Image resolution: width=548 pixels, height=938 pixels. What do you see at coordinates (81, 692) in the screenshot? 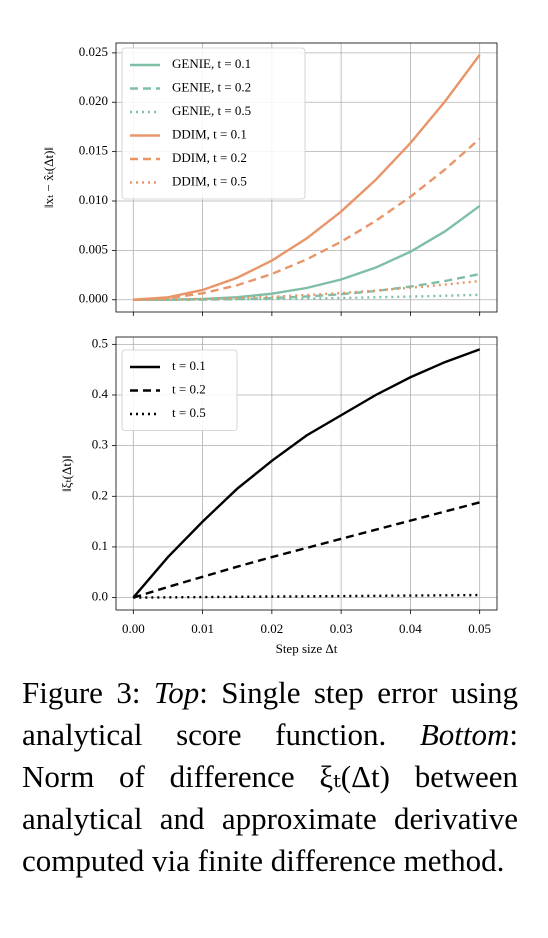
I see `caption-label: Figure 3:` at bounding box center [81, 692].